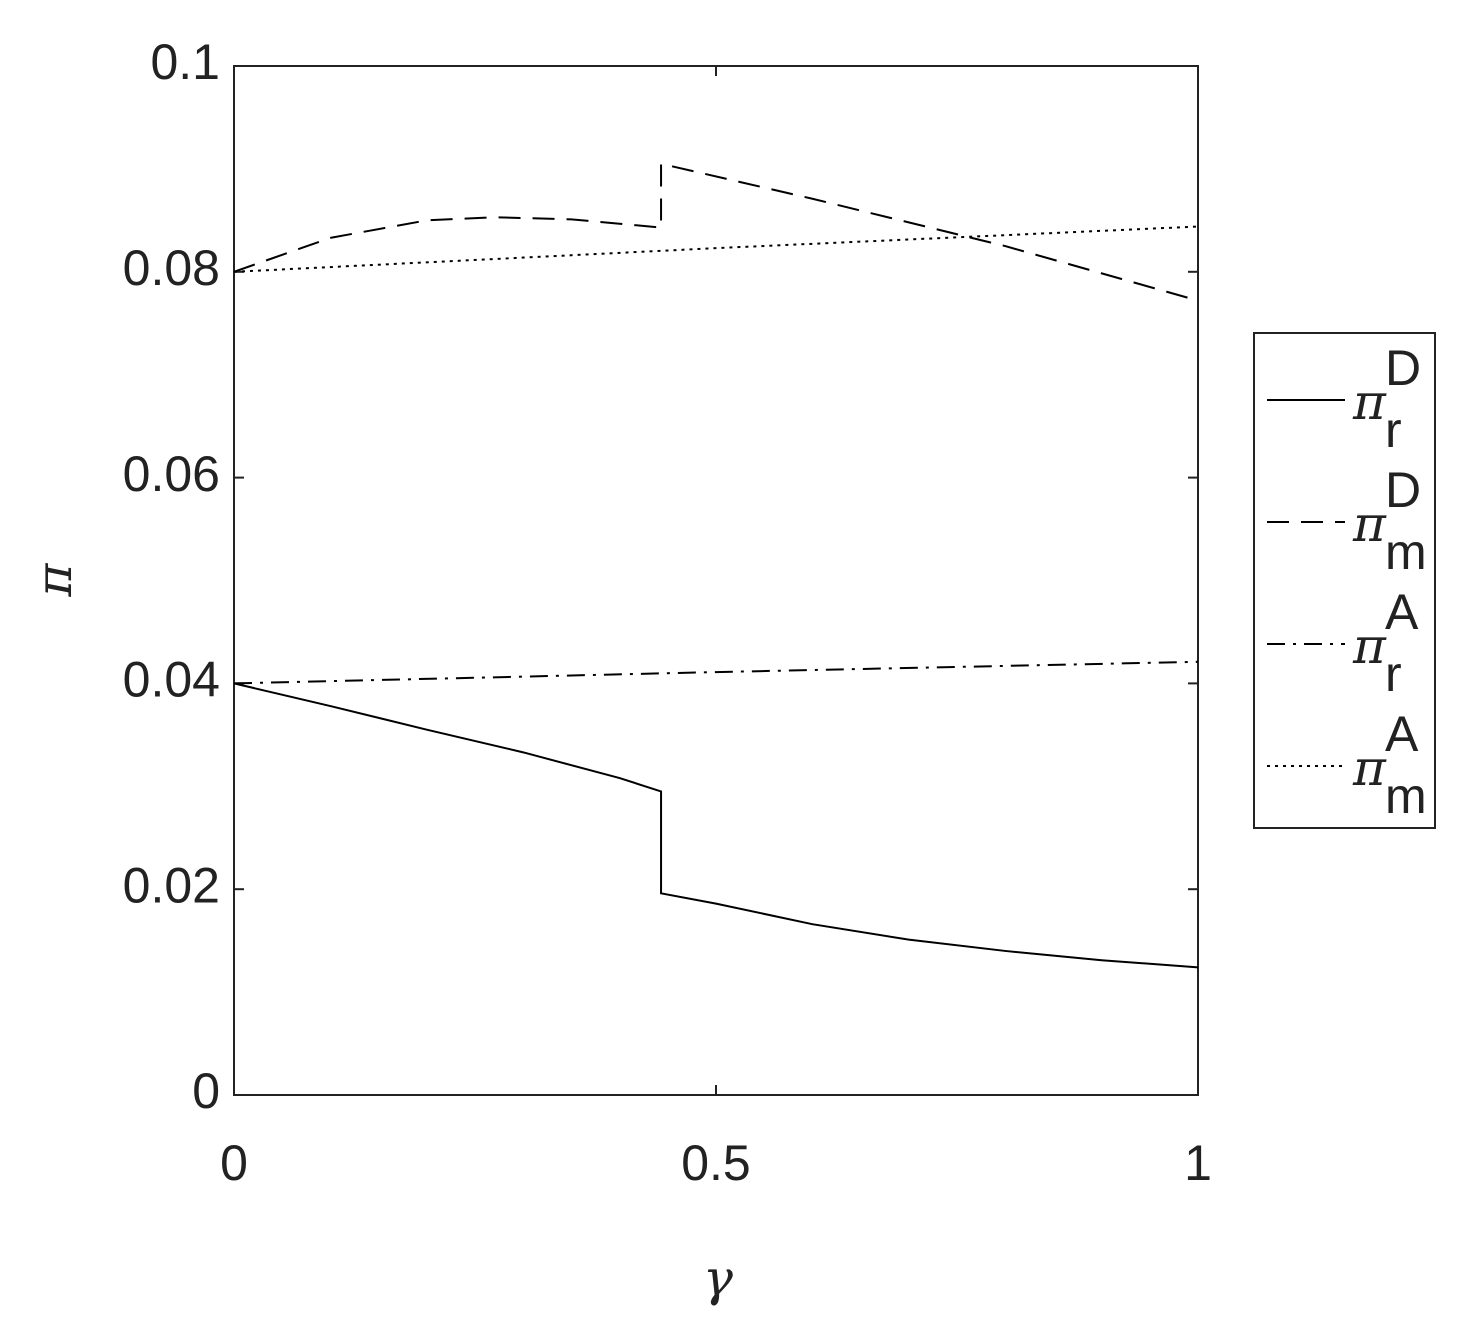  I want to click on x-axis-label: γ, so click(718, 1278).